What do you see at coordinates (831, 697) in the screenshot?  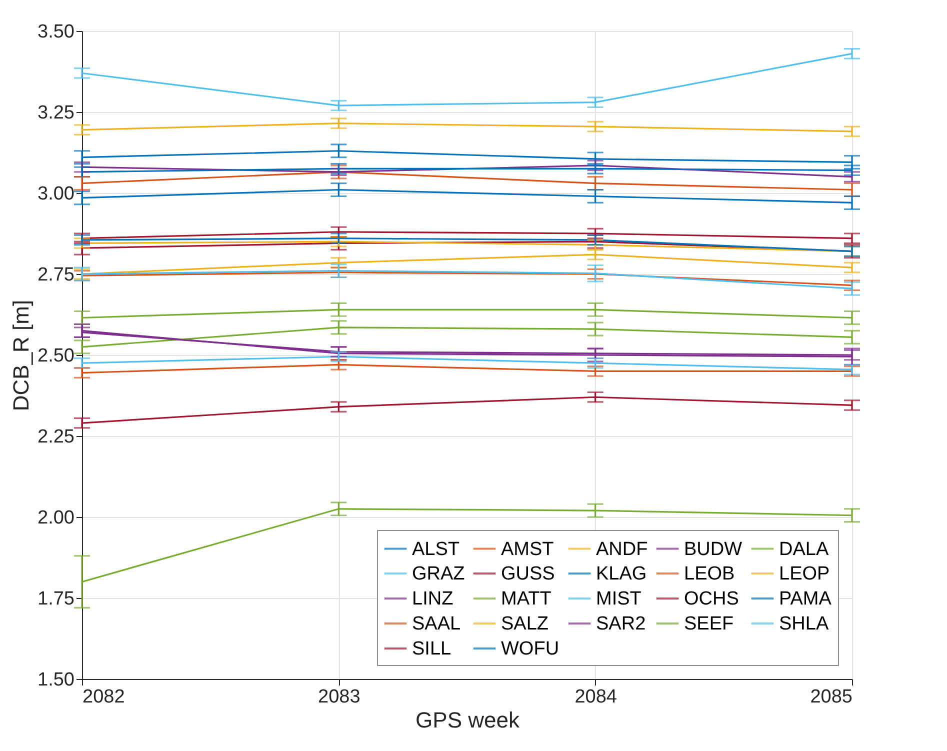 I see `x-tick-label: 2085` at bounding box center [831, 697].